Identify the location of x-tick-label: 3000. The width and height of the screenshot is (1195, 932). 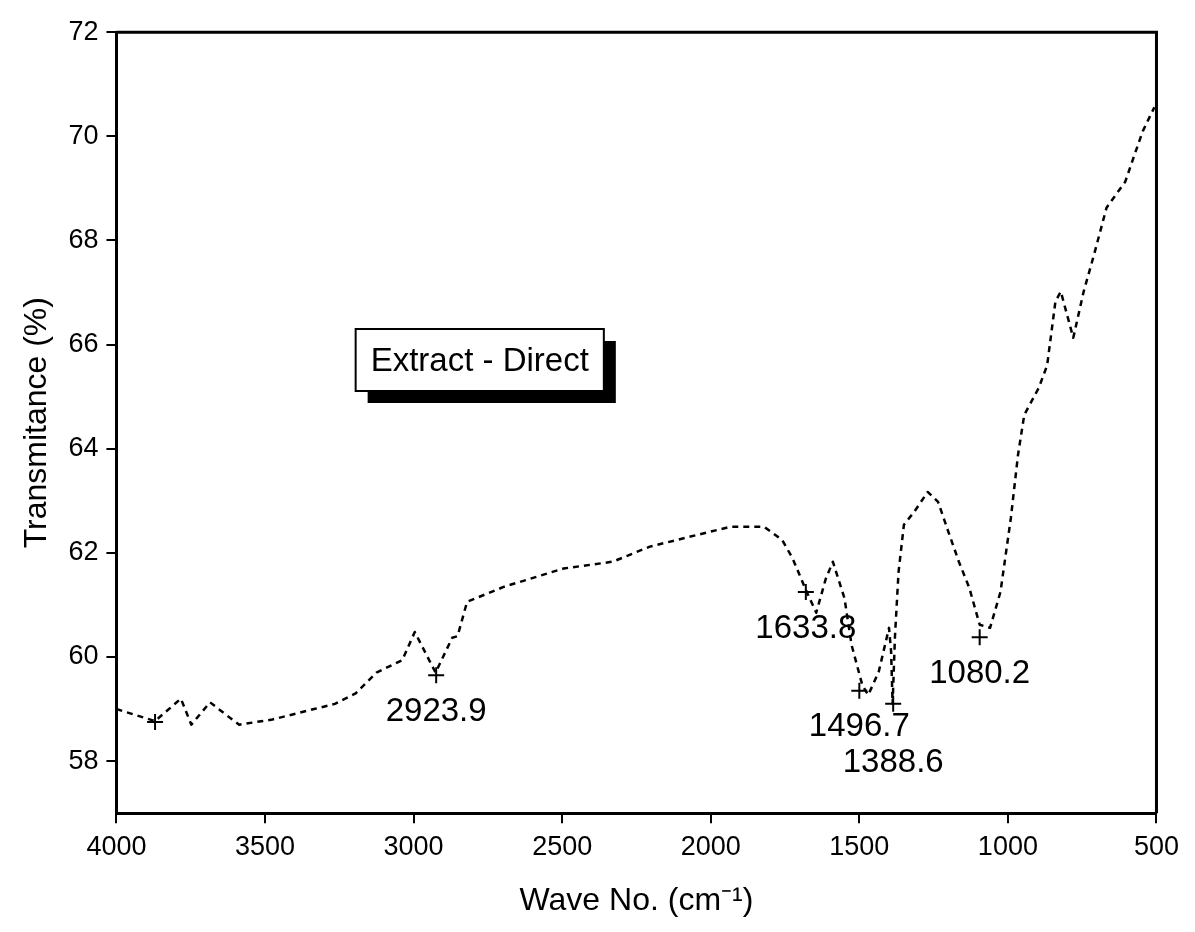
(413, 845).